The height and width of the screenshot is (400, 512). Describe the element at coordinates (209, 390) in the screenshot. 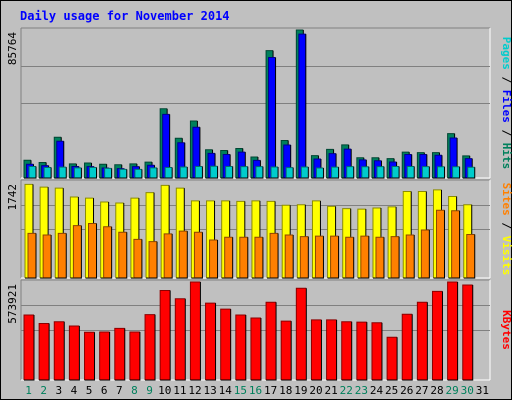

I see `x-tick-label-13: 13` at that location.